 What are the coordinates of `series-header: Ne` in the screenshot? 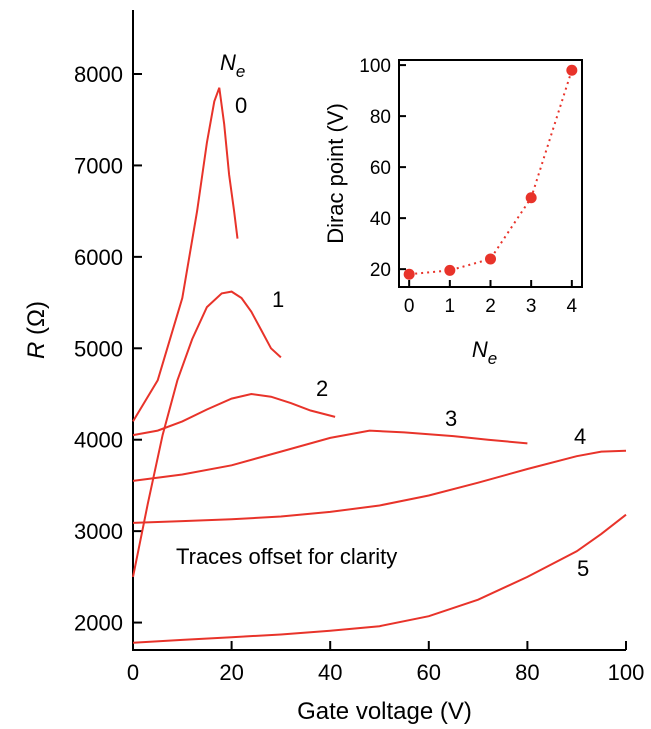 It's located at (232, 65).